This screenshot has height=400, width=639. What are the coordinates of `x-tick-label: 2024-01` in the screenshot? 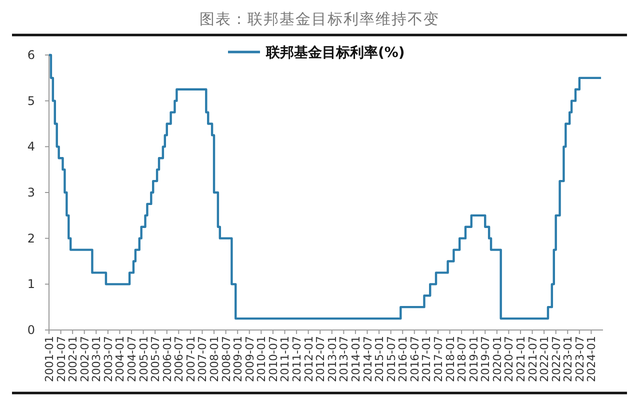 It's located at (591, 359).